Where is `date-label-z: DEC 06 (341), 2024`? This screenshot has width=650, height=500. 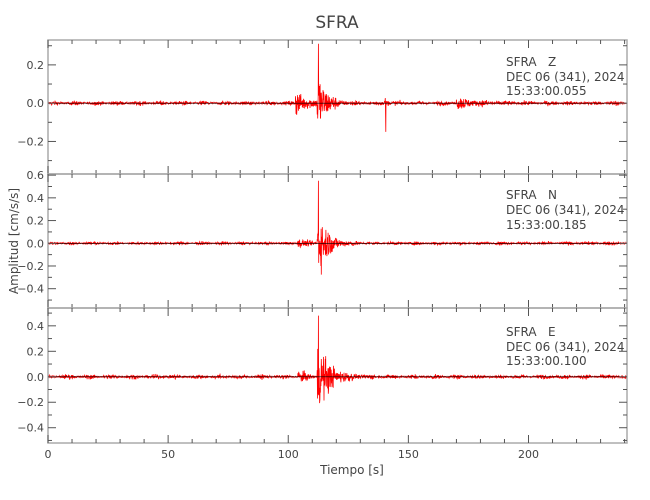 date-label-z: DEC 06 (341), 2024 is located at coordinates (565, 77).